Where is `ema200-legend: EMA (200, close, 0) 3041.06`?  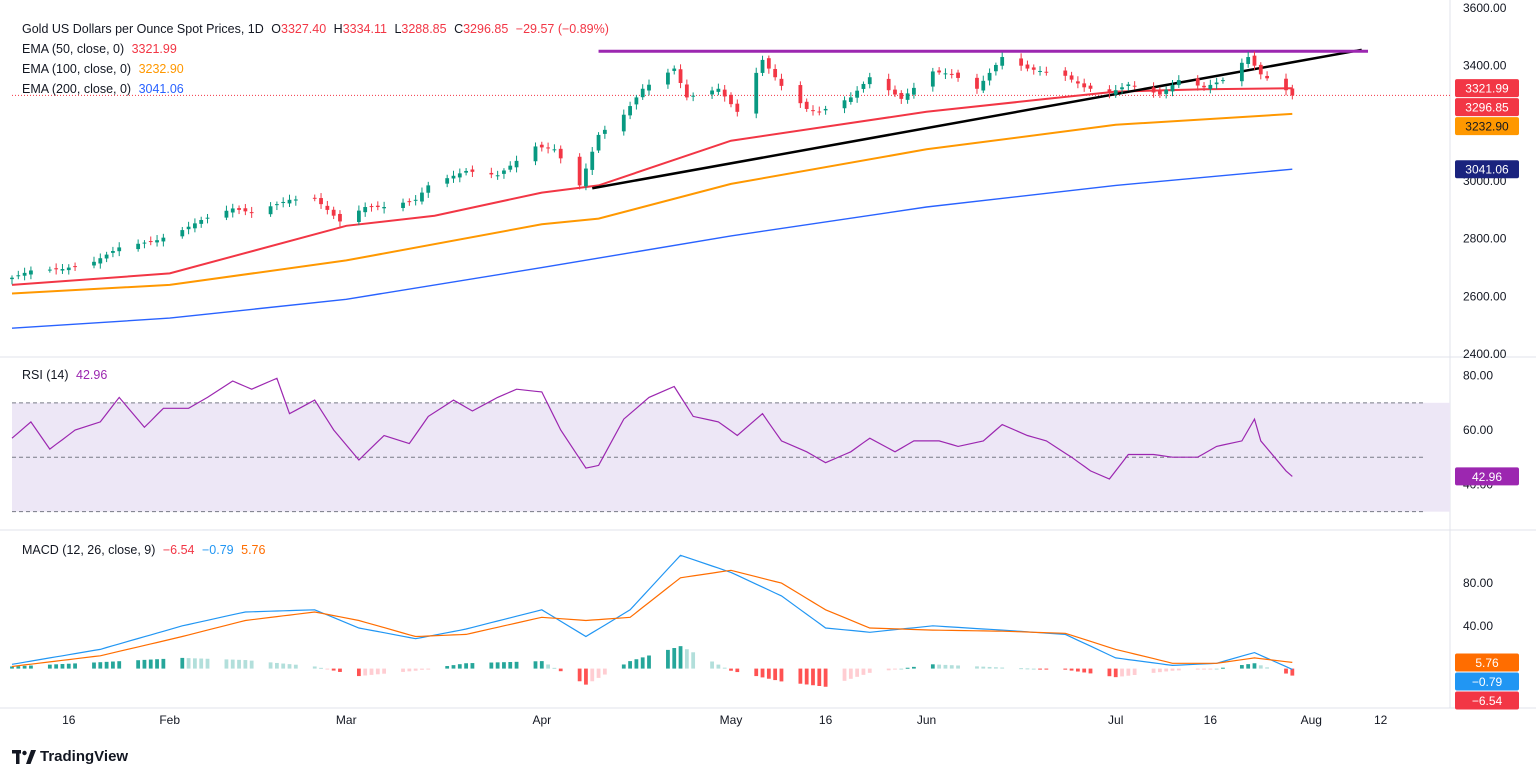 ema200-legend: EMA (200, close, 0) 3041.06 is located at coordinates (105, 89).